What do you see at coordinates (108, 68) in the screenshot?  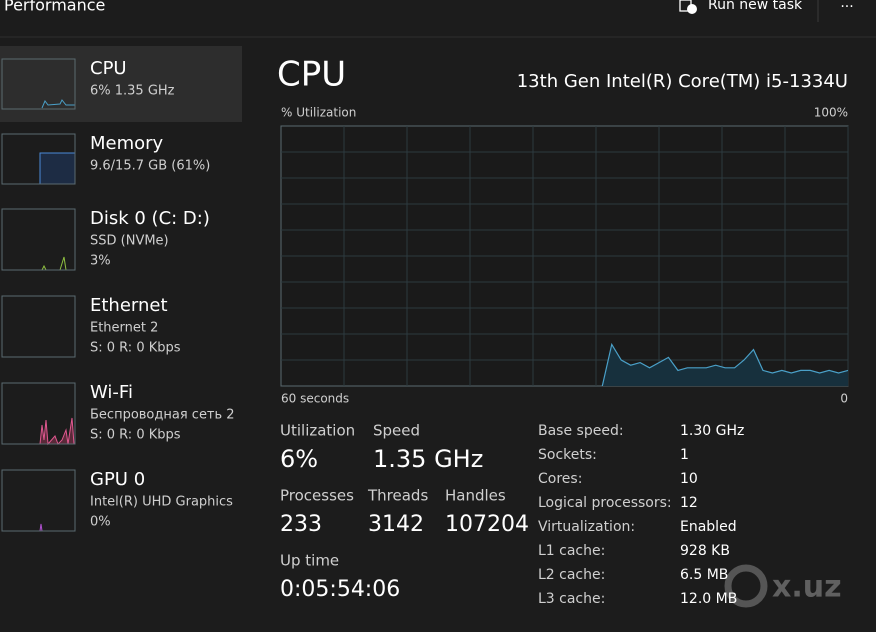 I see `sidebar-title: CPU` at bounding box center [108, 68].